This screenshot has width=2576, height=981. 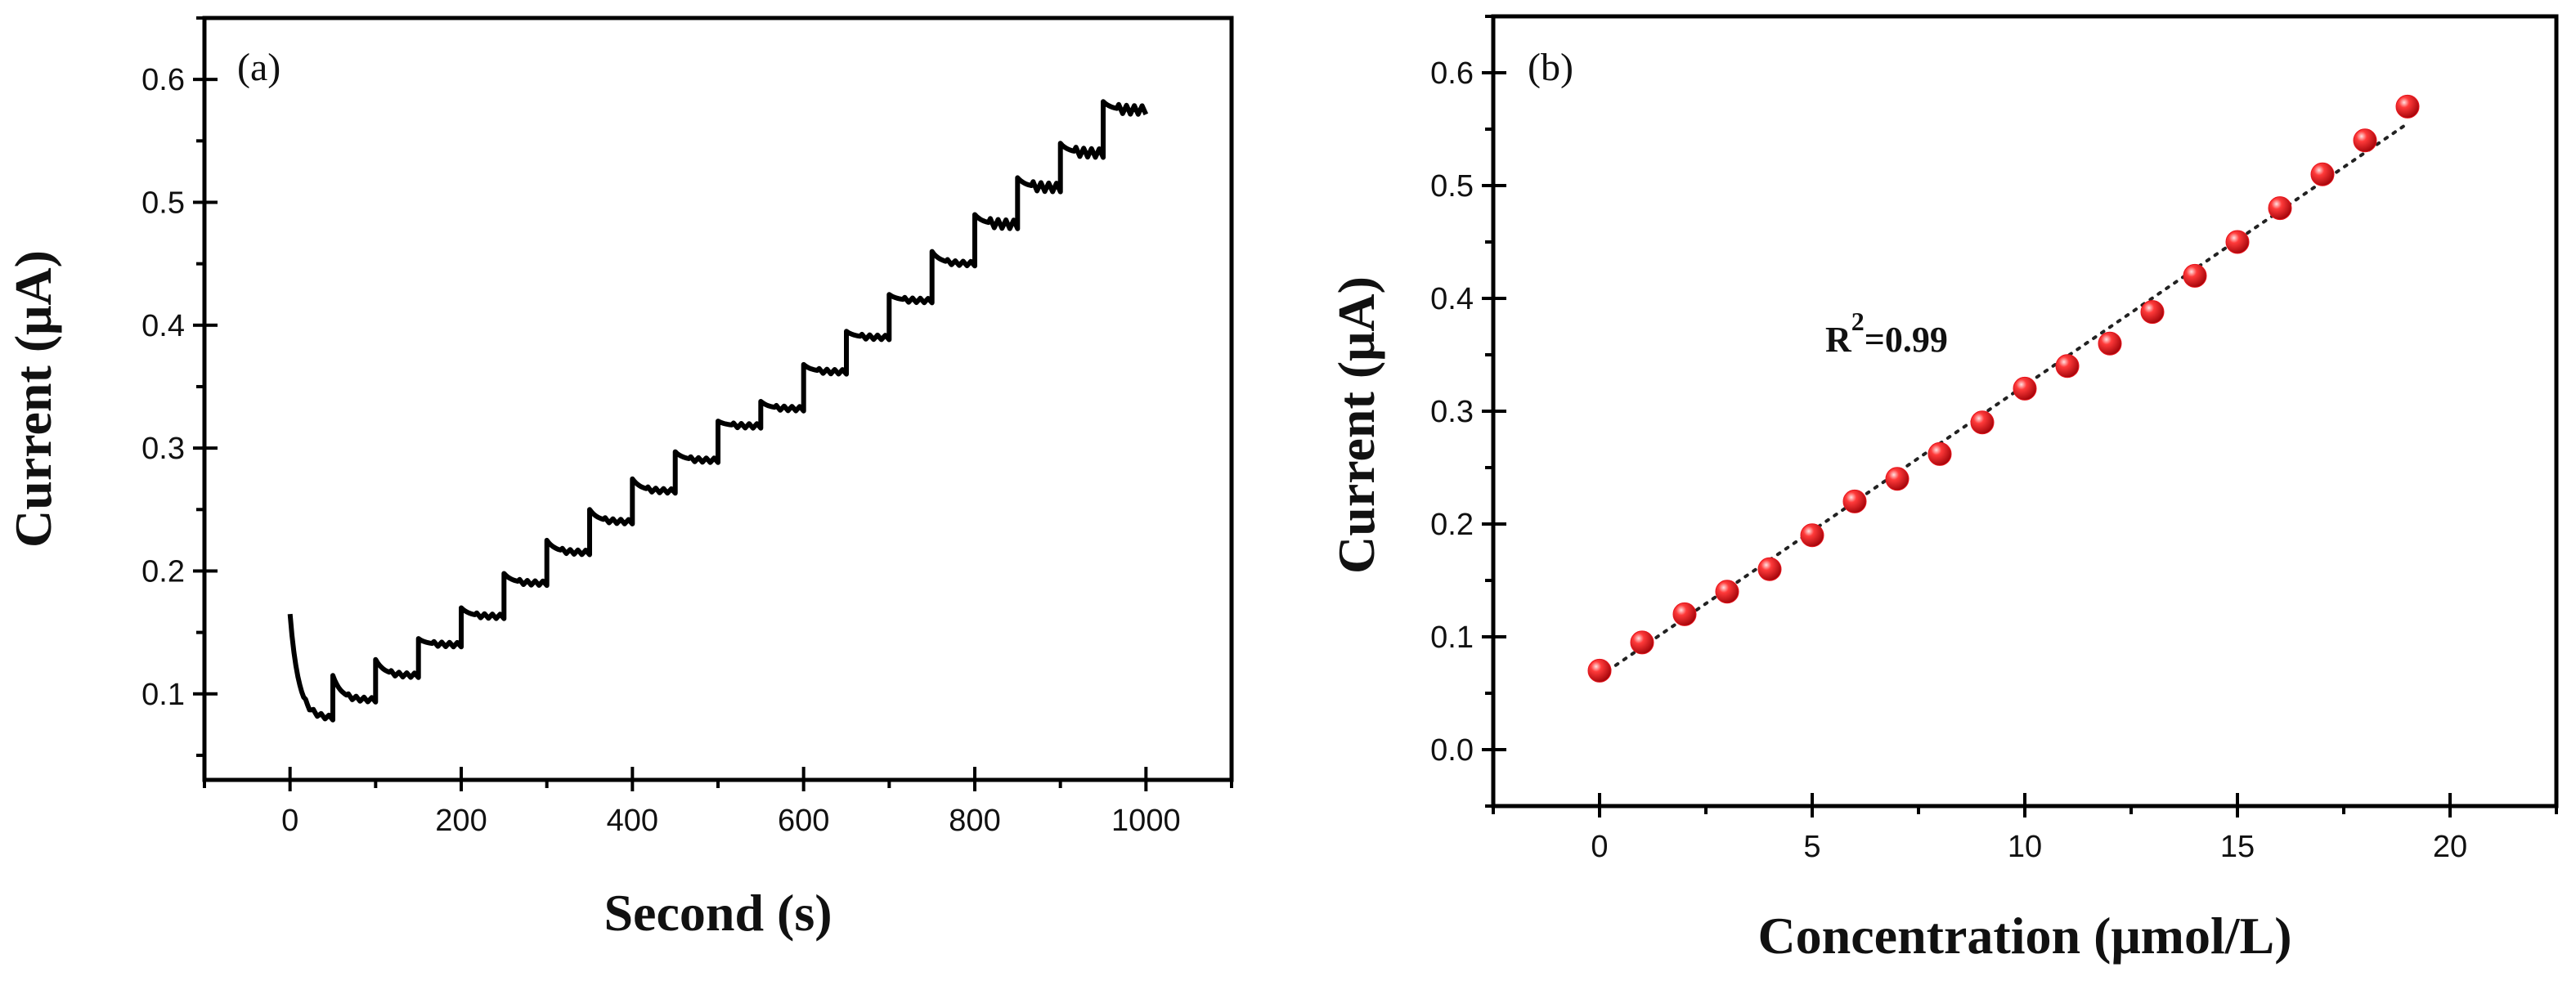 What do you see at coordinates (1356, 425) in the screenshot?
I see `chart-b-y-axis-label: Current (μA)` at bounding box center [1356, 425].